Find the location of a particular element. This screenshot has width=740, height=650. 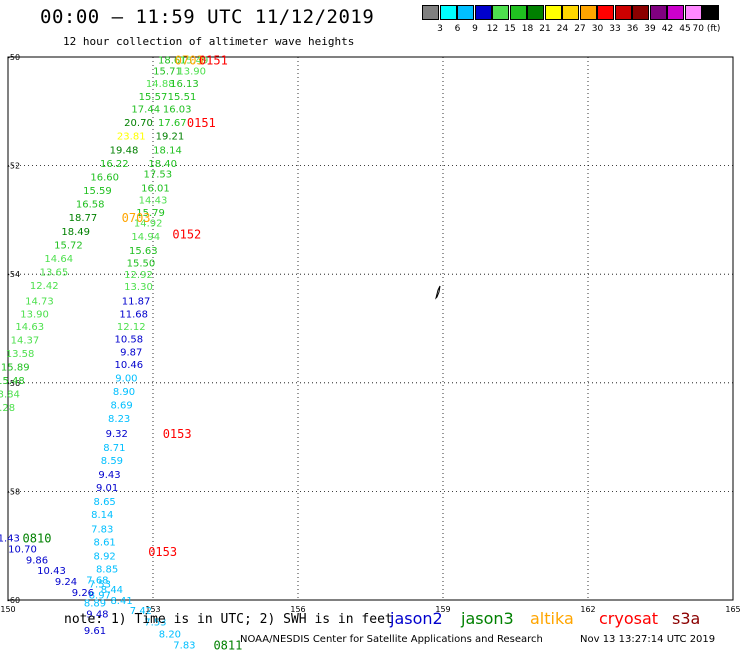

x-tick-label: 165 is located at coordinates (732, 609).